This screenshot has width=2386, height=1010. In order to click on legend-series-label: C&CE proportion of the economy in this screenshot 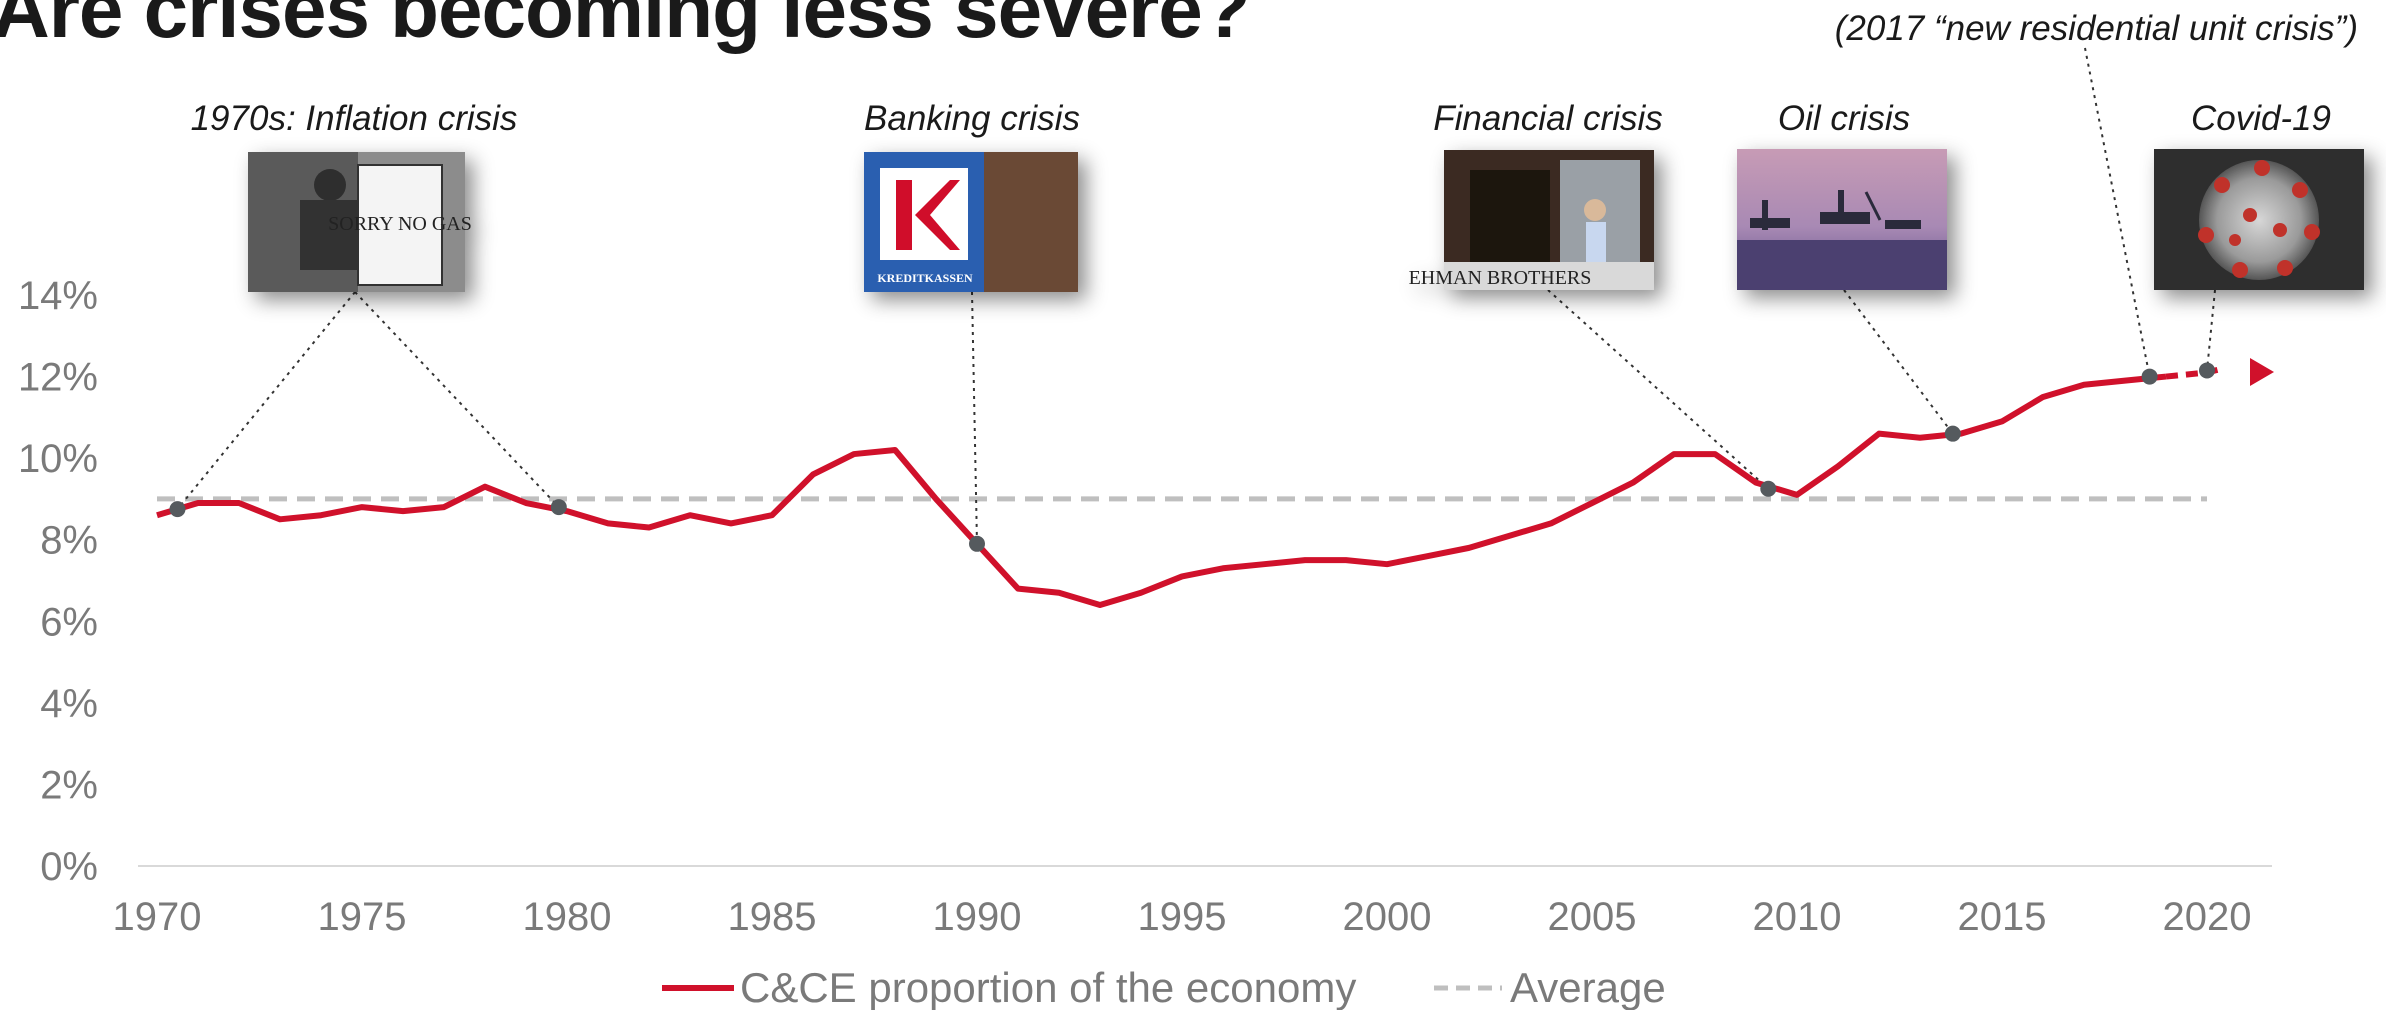, I will do `click(1048, 987)`.